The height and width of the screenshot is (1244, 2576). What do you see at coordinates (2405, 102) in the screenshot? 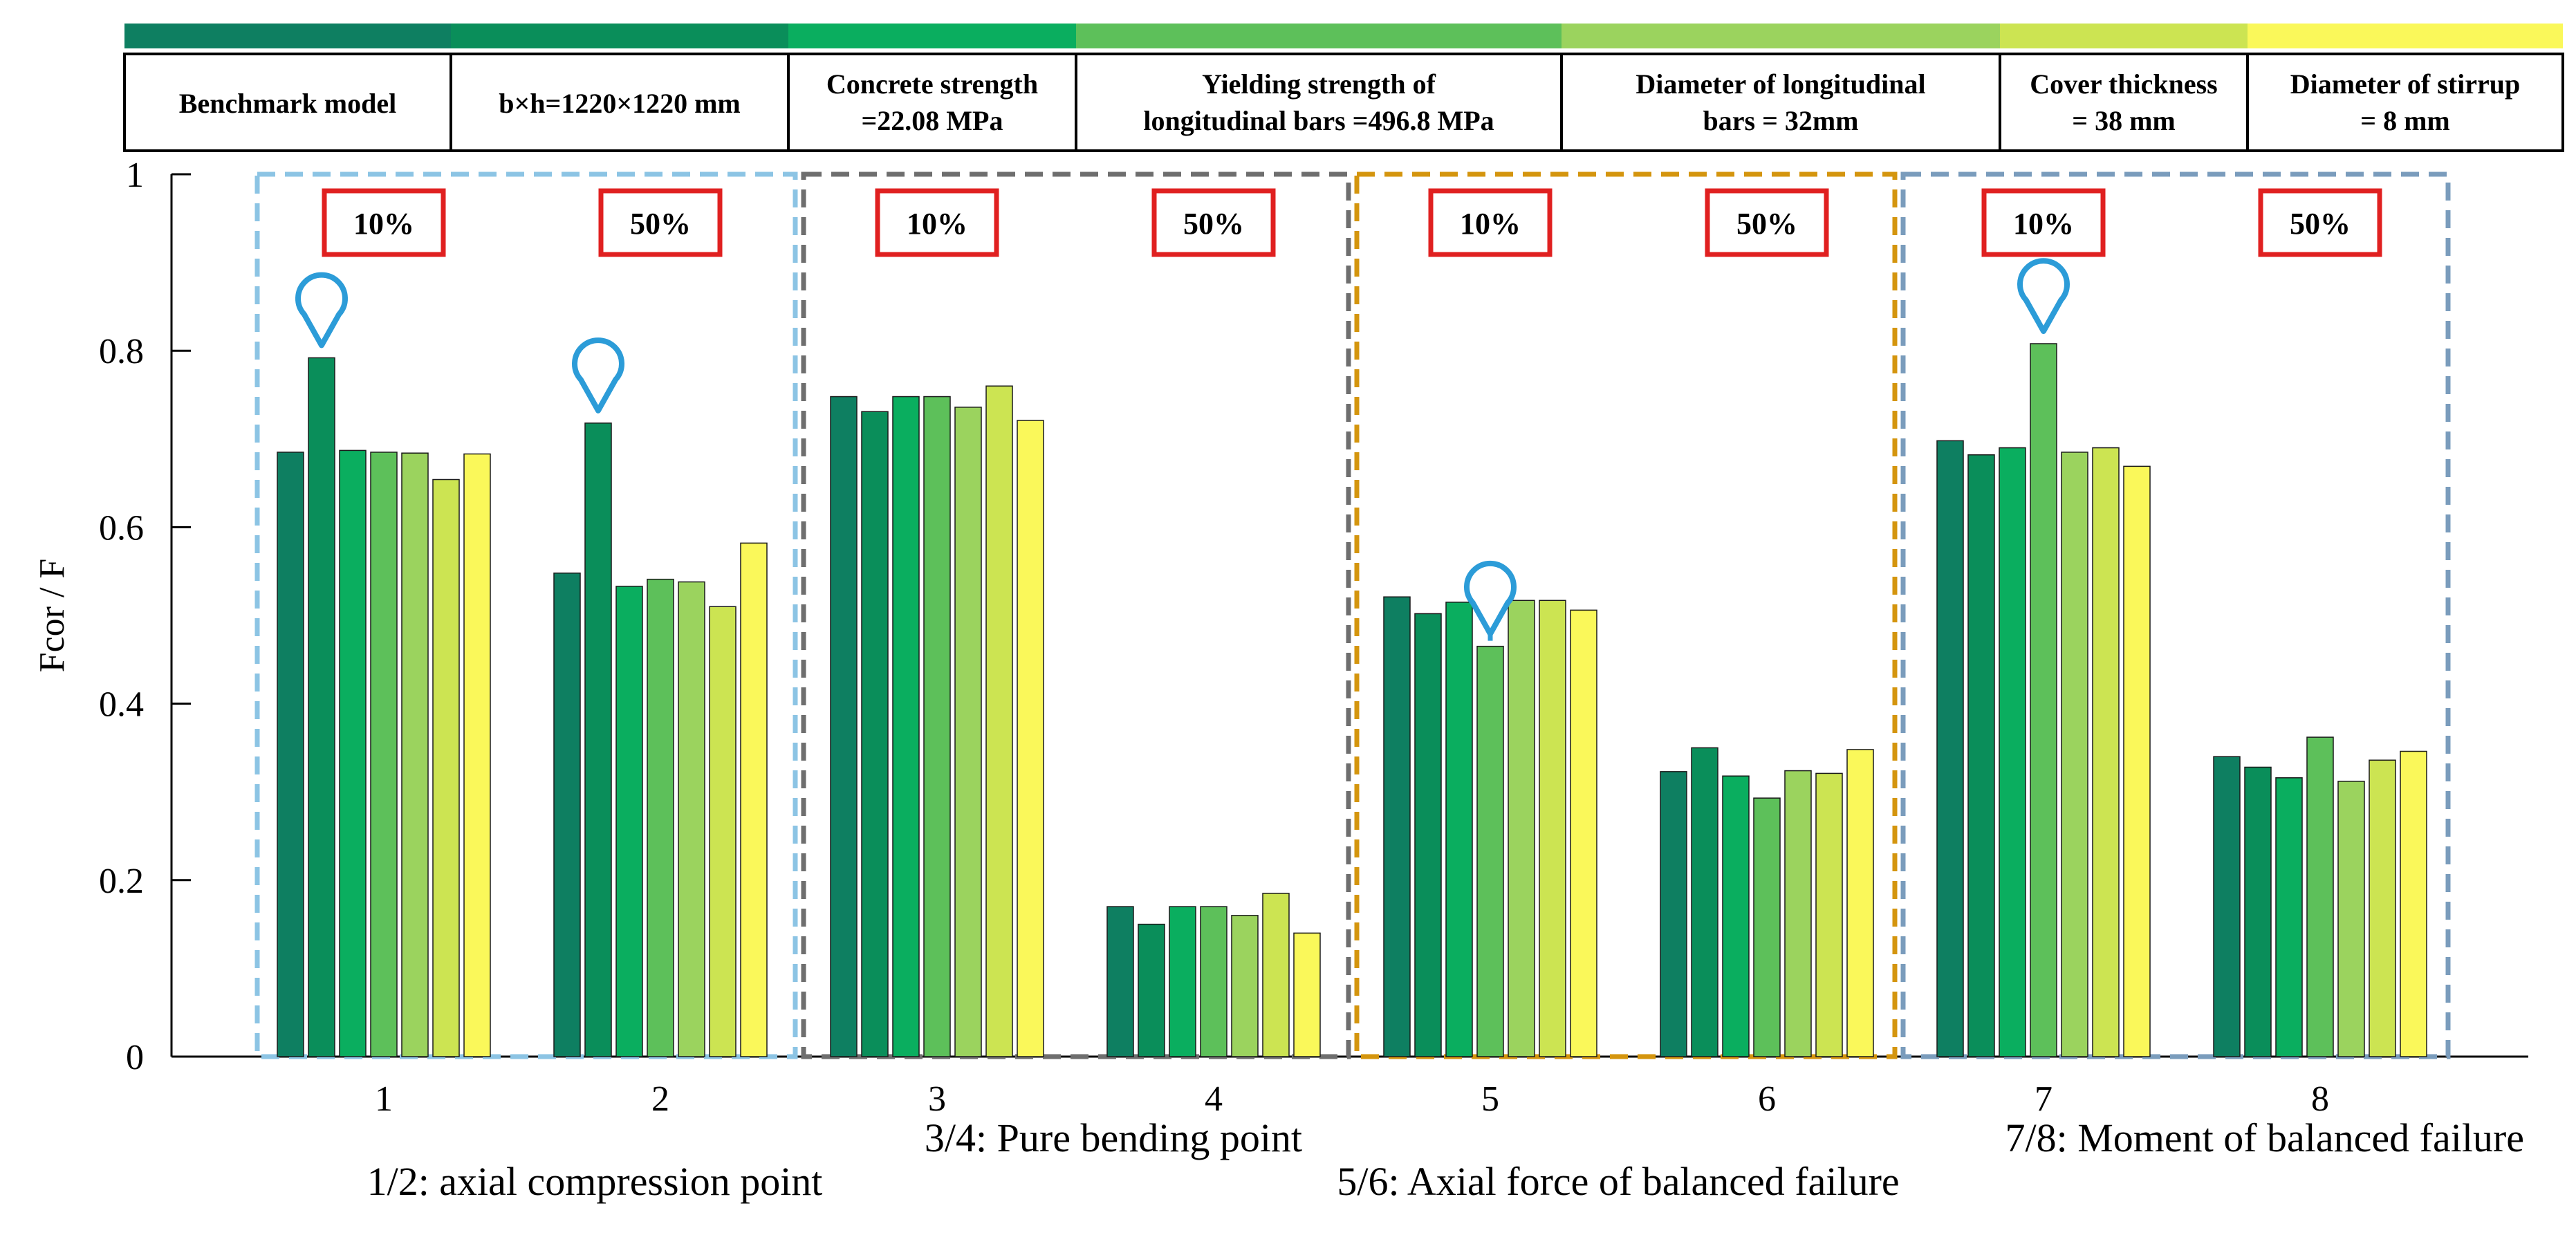
I see `legend-cell` at bounding box center [2405, 102].